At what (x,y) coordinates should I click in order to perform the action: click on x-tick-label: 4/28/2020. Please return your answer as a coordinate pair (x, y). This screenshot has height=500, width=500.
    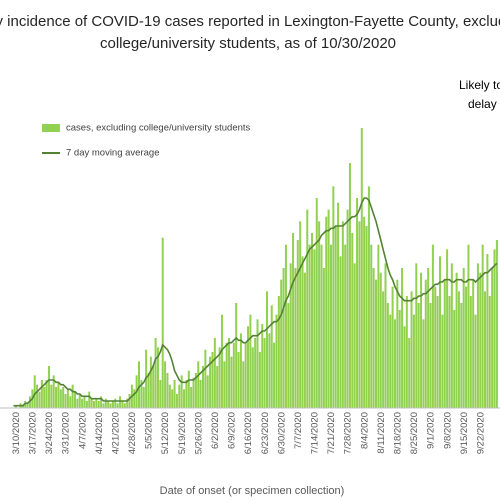
    Looking at the image, I should click on (132, 433).